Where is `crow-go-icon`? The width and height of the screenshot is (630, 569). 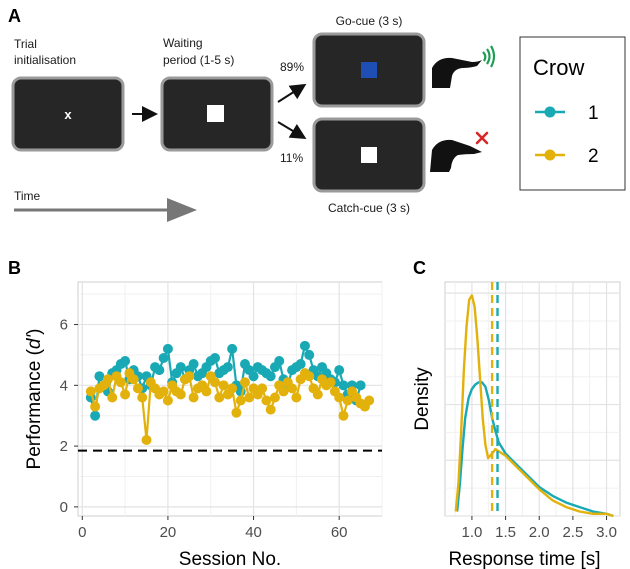
crow-go-icon is located at coordinates (464, 66).